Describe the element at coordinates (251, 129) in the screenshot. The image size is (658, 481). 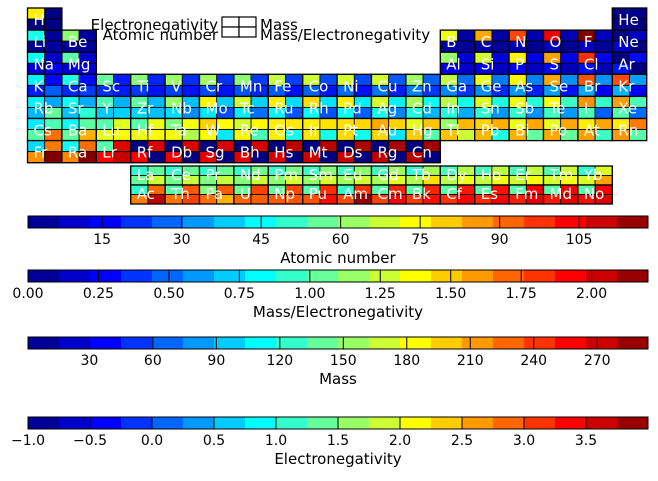
I see `element-cell-re: Re` at that location.